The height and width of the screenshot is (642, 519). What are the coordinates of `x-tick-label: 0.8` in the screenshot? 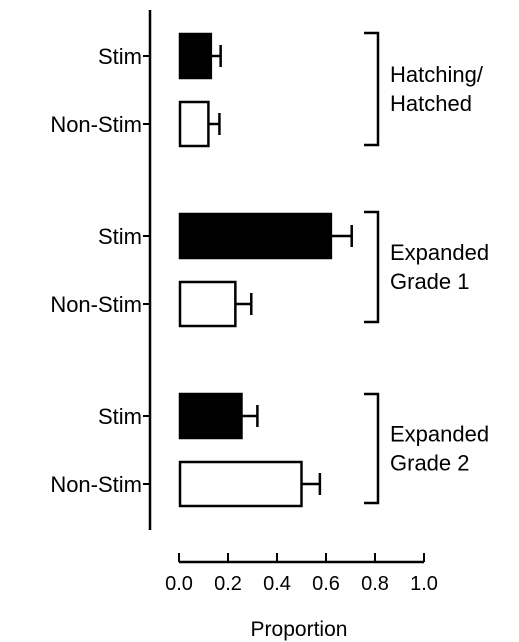 It's located at (375, 584).